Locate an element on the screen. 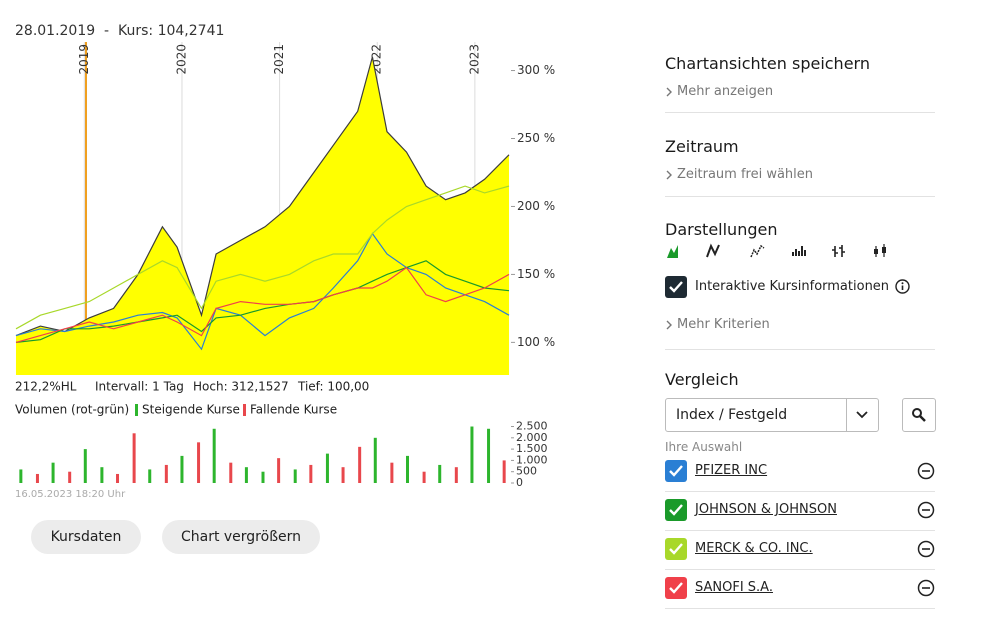 This screenshot has height=625, width=998. select: Index / Festgeld is located at coordinates (772, 415).